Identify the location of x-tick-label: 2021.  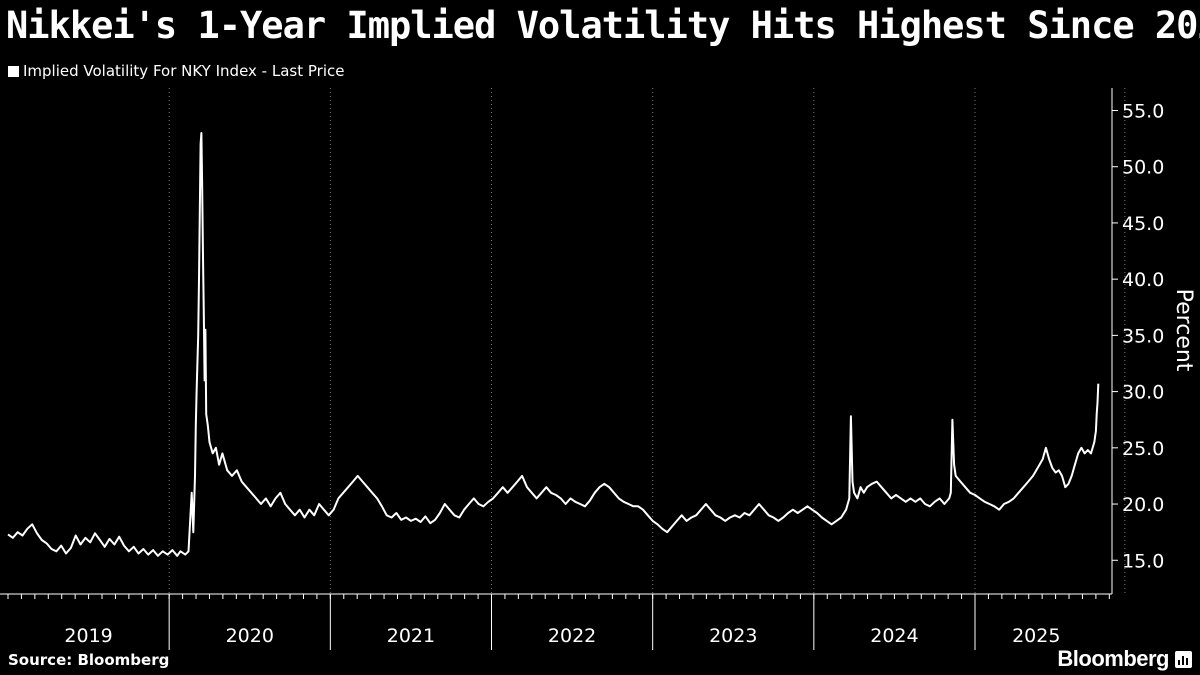
(411, 636).